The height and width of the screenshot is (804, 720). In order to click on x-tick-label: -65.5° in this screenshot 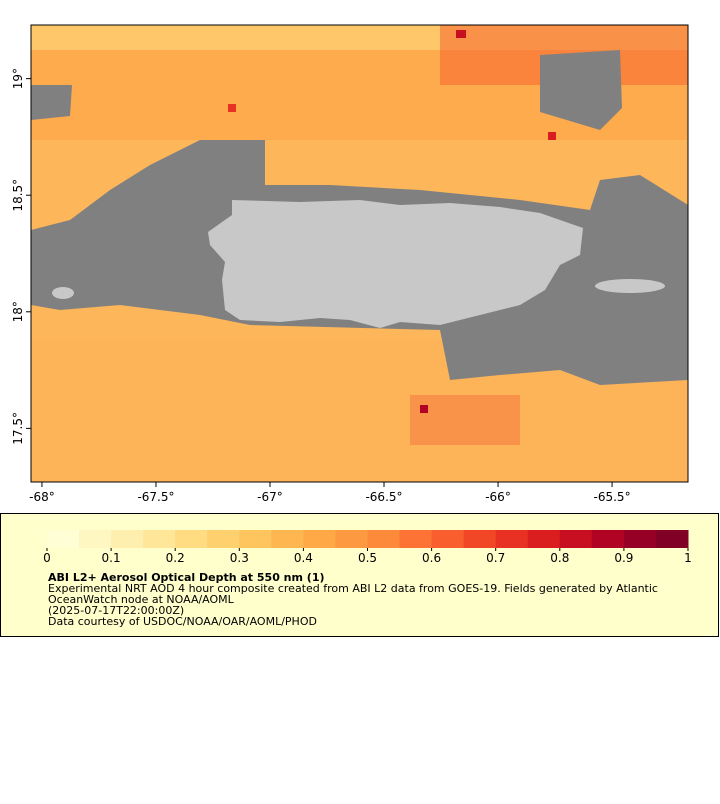, I will do `click(612, 497)`.